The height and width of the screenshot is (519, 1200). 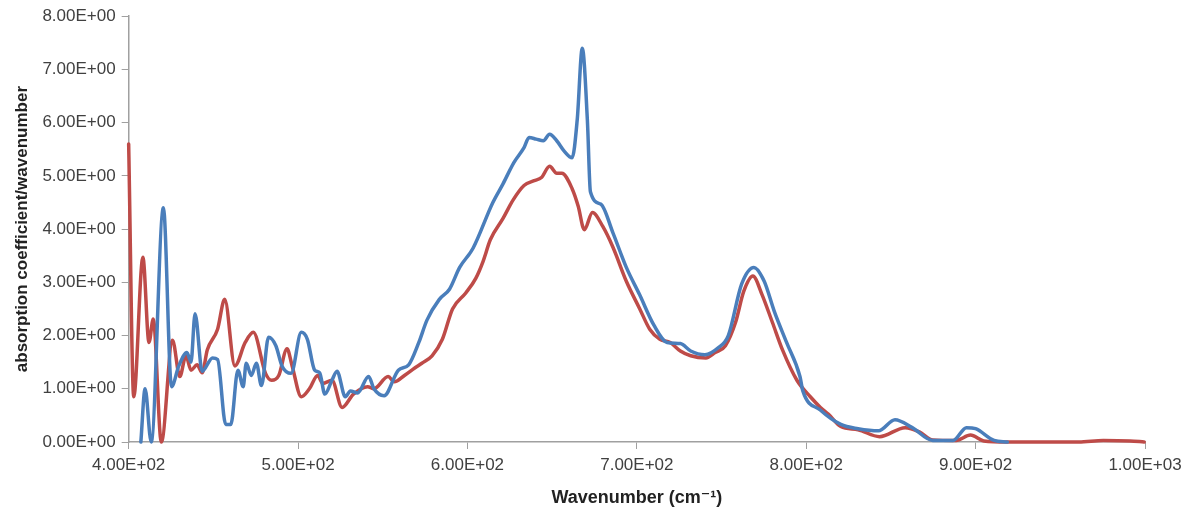 What do you see at coordinates (975, 464) in the screenshot?
I see `x-tick-label: 9.00E+02` at bounding box center [975, 464].